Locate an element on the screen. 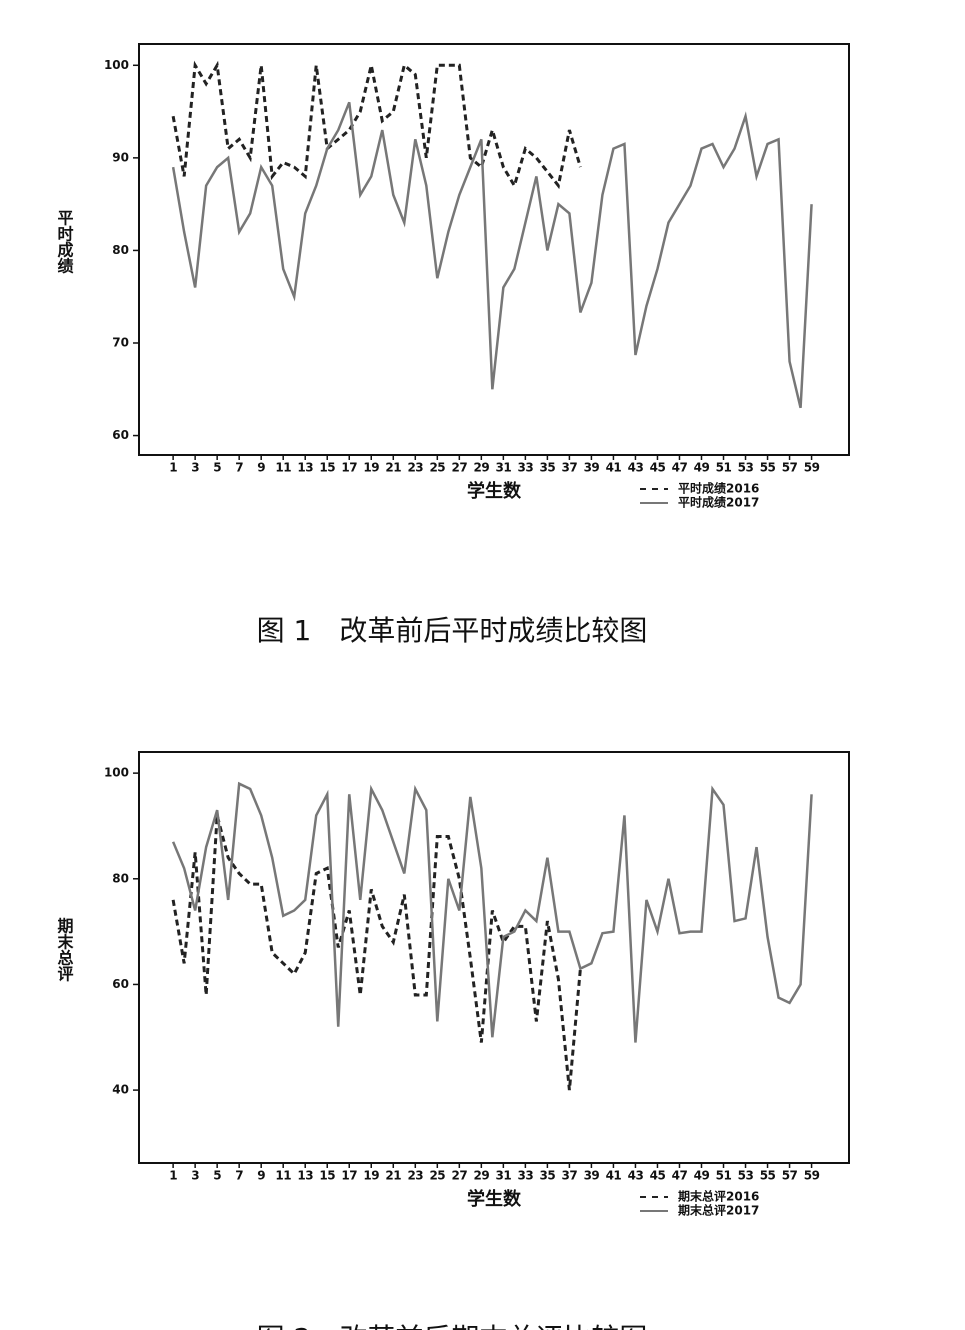 The width and height of the screenshot is (965, 1330). legend-label: 期末总评2017 is located at coordinates (718, 1210).